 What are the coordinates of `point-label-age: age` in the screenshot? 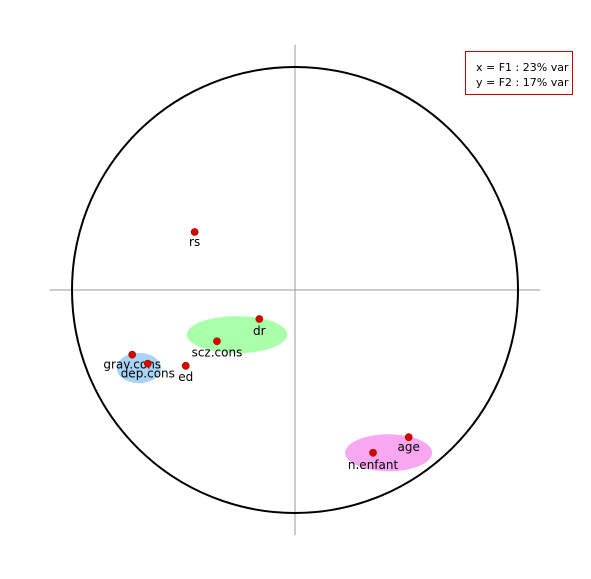 It's located at (409, 447).